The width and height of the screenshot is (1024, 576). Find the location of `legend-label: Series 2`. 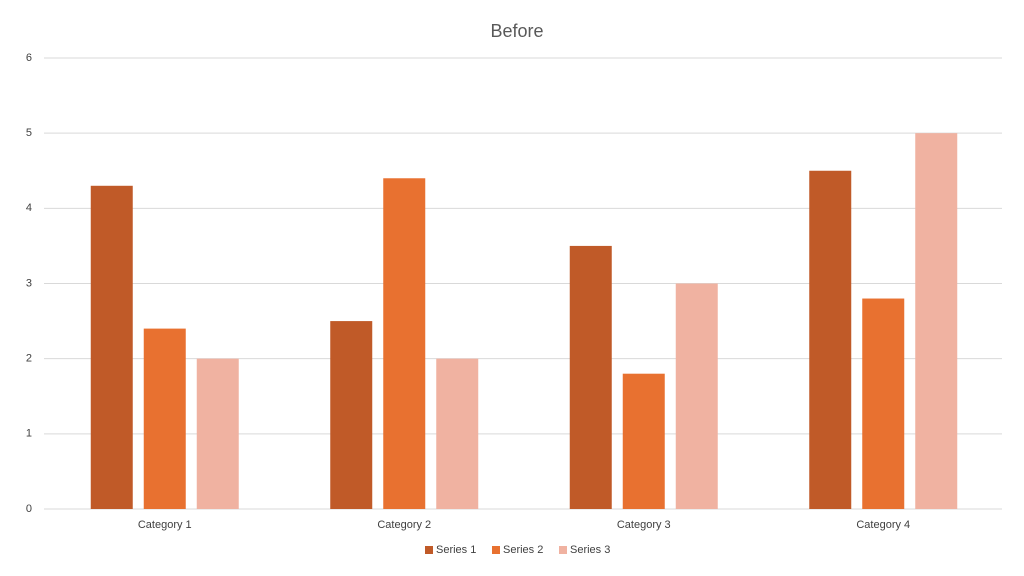

legend-label: Series 2 is located at coordinates (523, 550).